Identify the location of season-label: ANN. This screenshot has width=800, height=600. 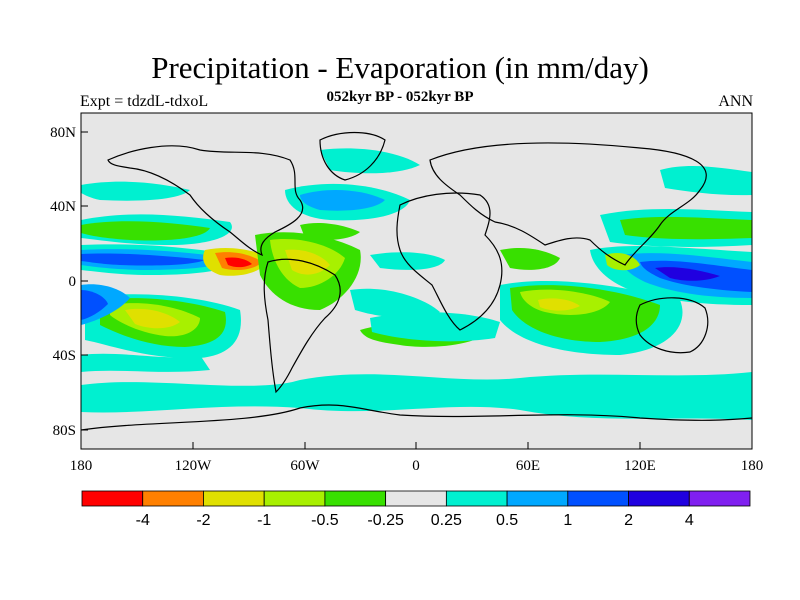
(735, 101).